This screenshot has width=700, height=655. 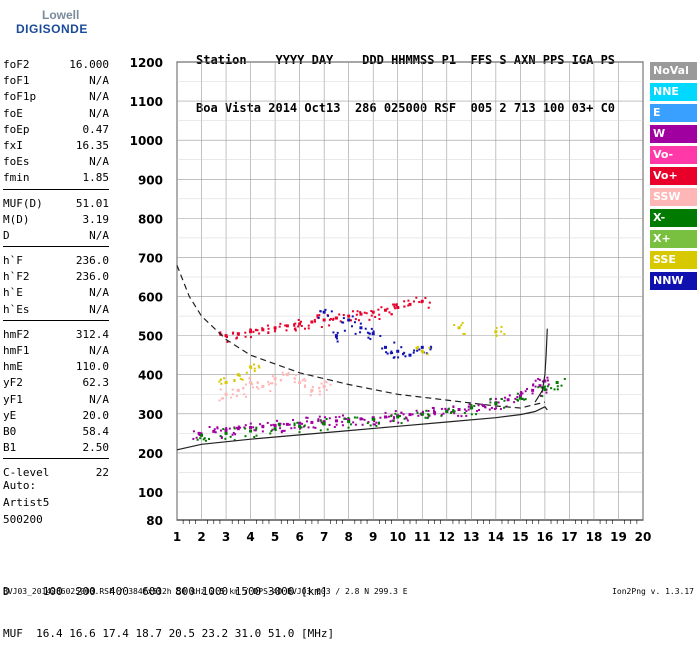 I want to click on param-name: hmF2, so click(x=16, y=334).